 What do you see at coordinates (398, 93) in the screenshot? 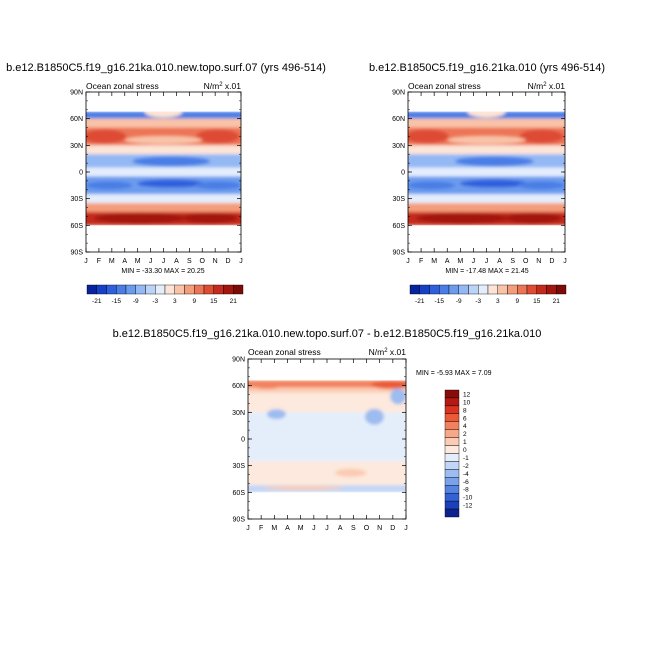
I see `y-tick-label: 90N` at bounding box center [398, 93].